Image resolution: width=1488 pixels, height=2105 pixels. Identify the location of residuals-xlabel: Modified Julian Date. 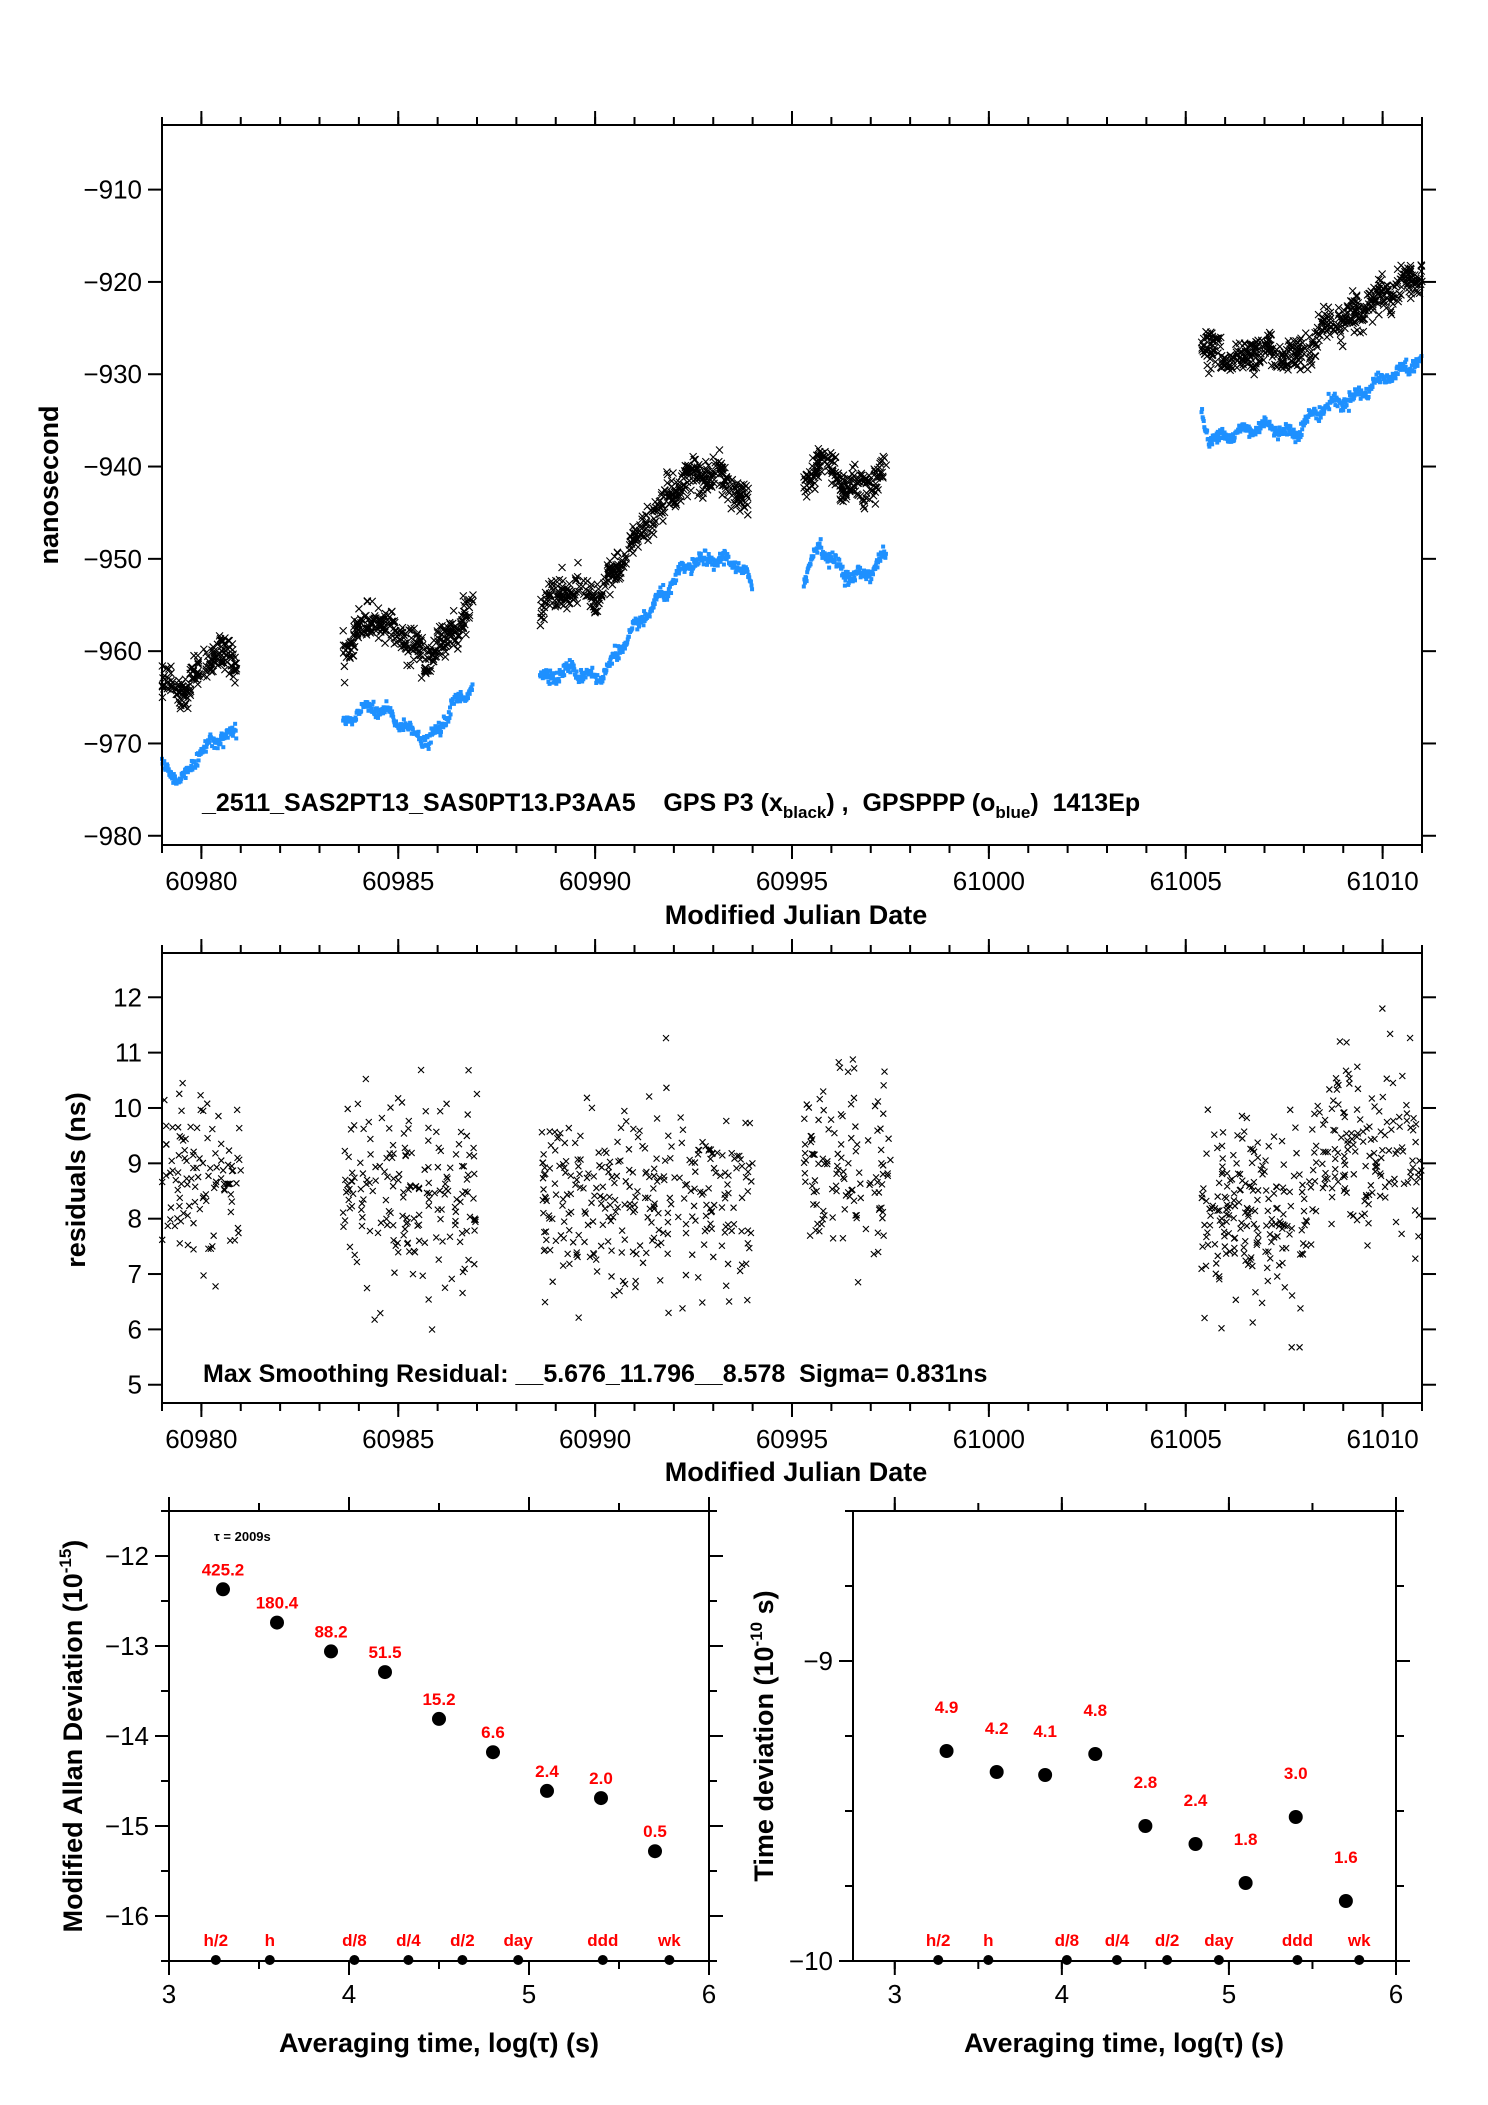
(796, 1472).